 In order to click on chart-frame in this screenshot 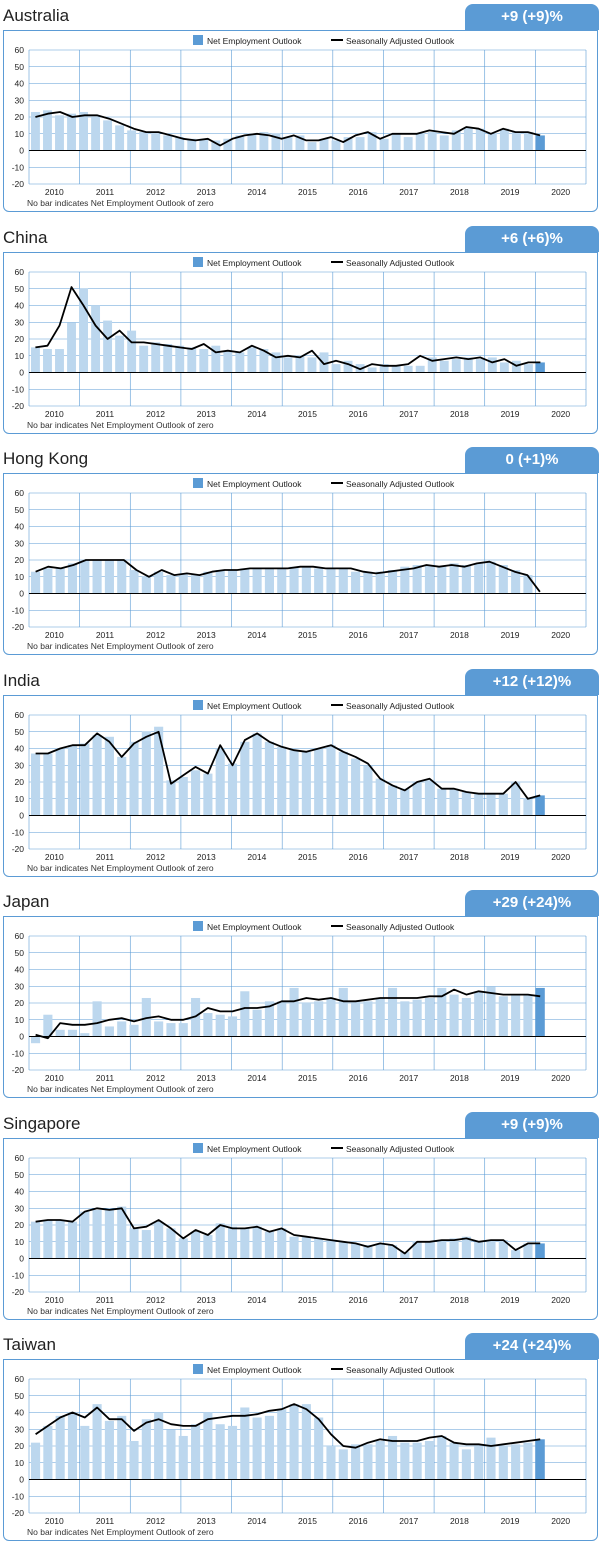, I will do `click(300, 121)`.